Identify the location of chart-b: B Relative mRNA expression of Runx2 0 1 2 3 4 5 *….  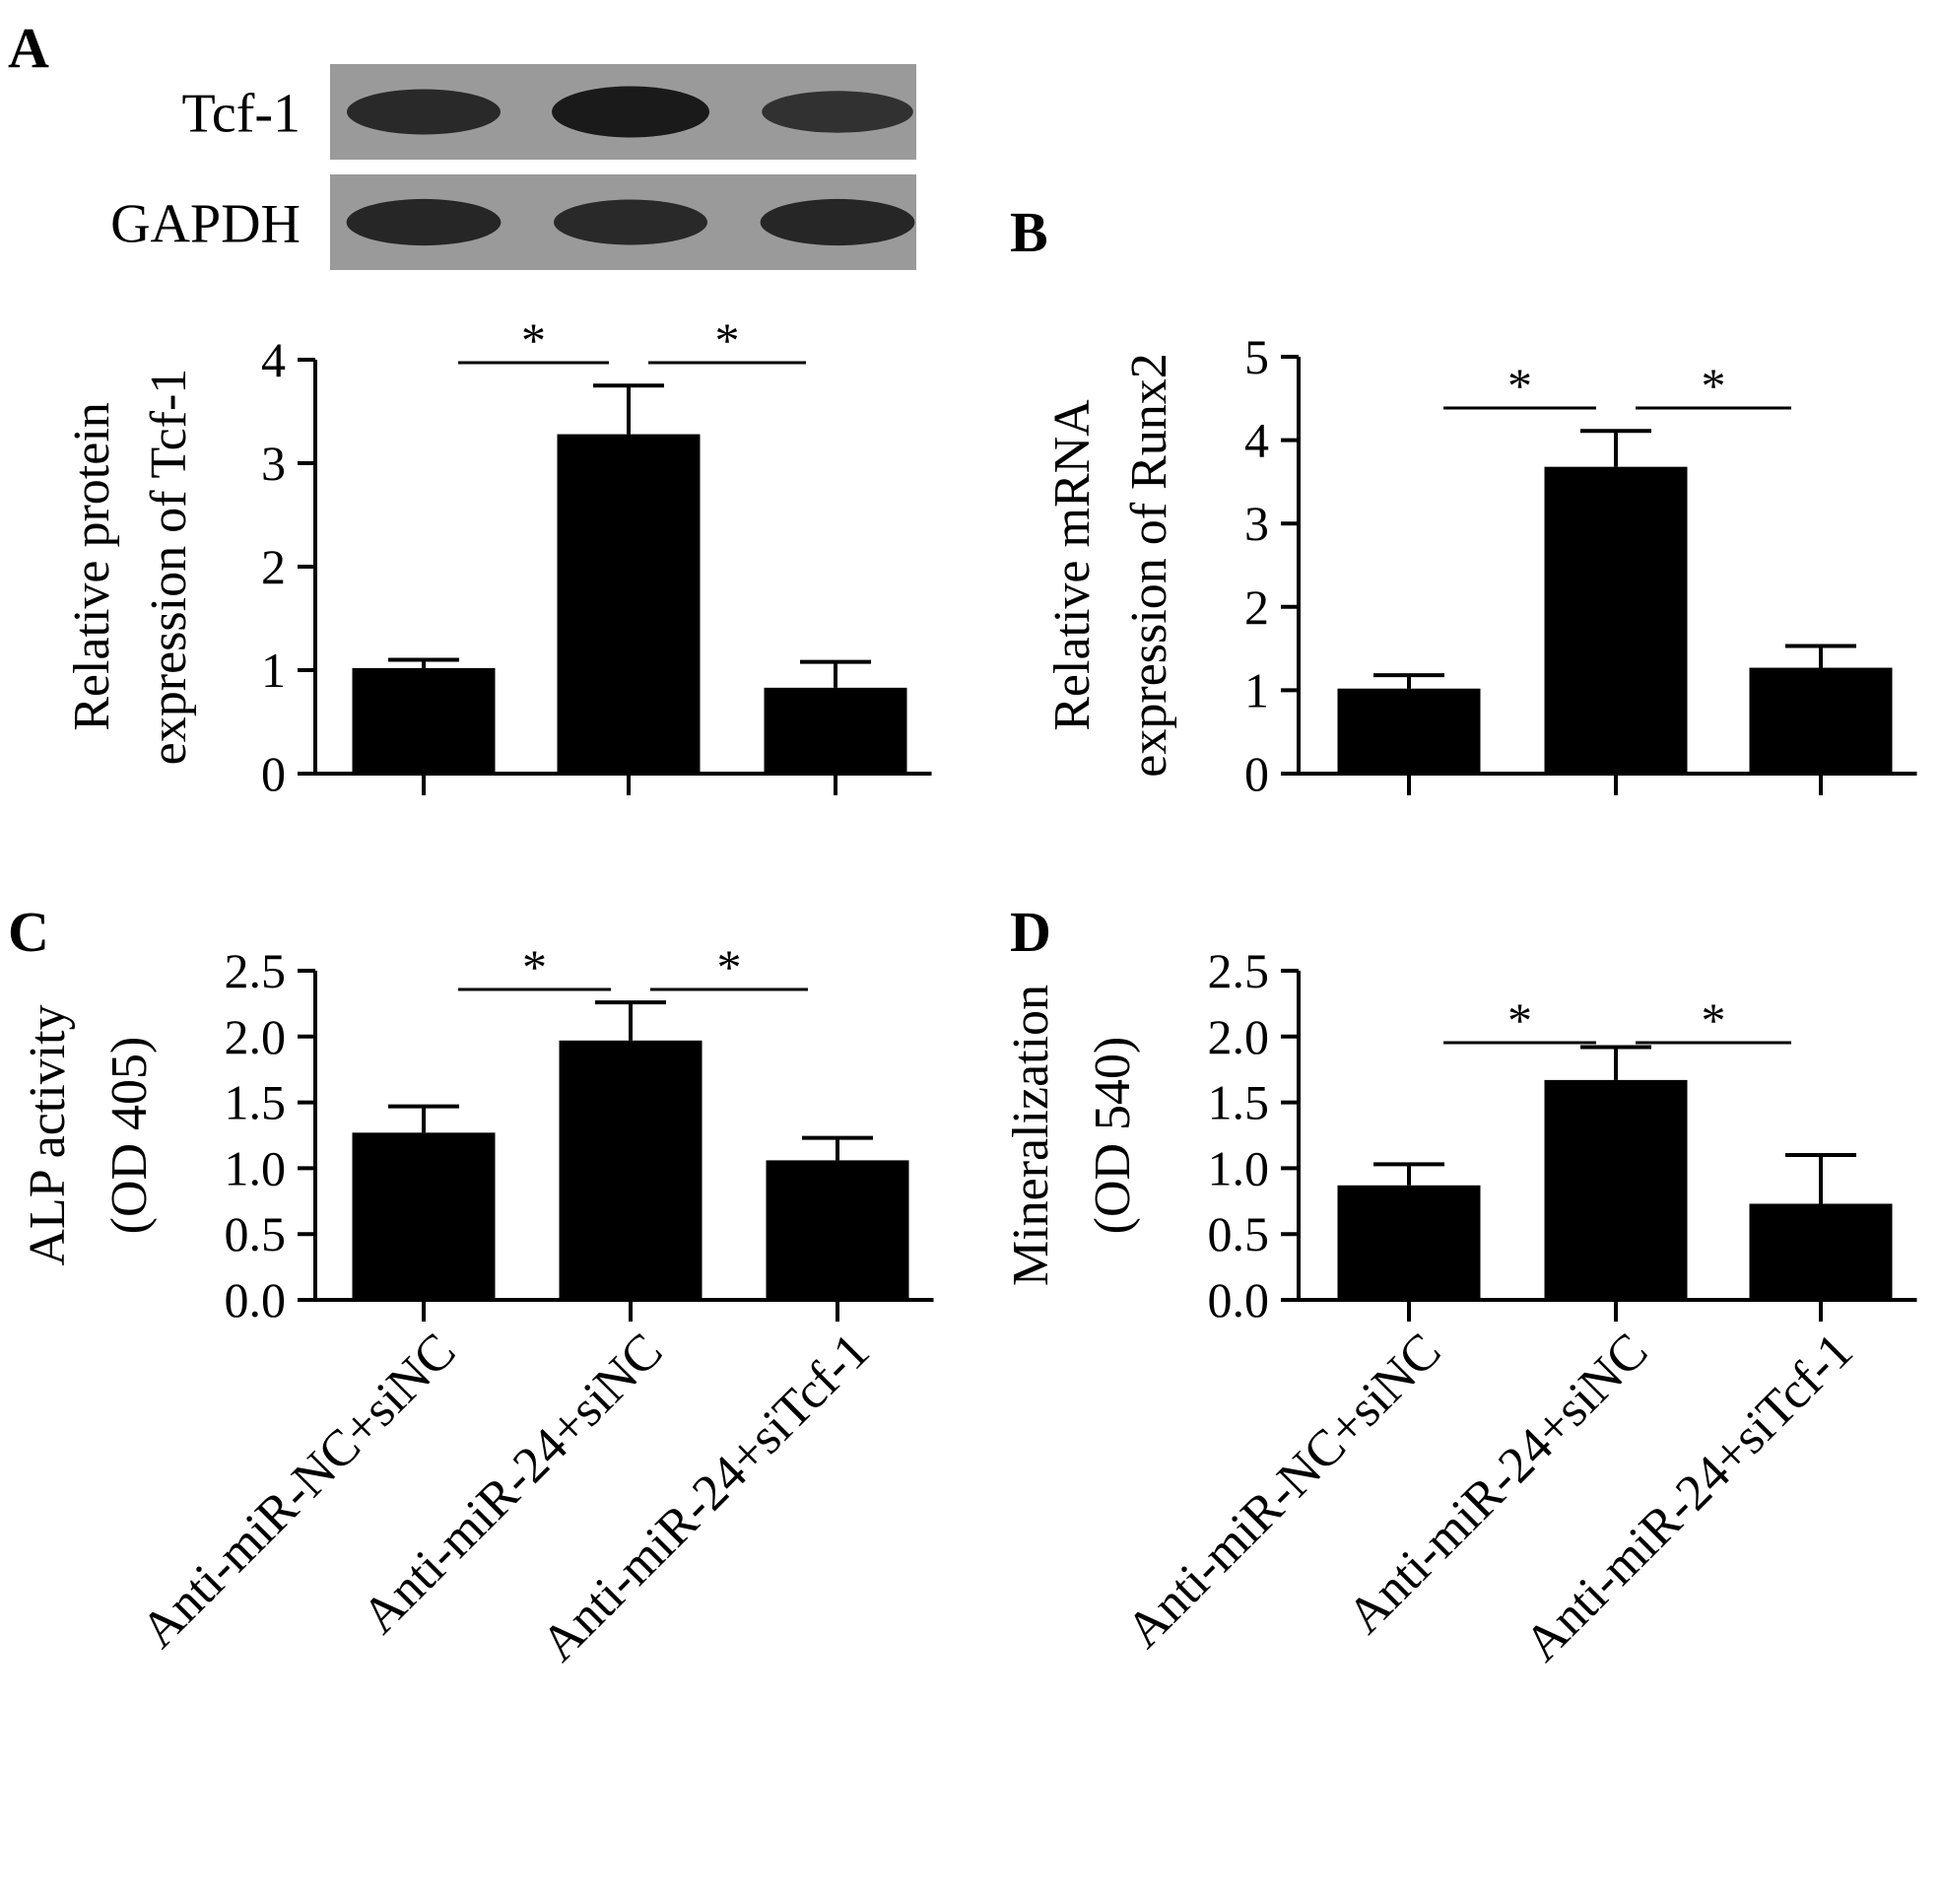
(1463, 500).